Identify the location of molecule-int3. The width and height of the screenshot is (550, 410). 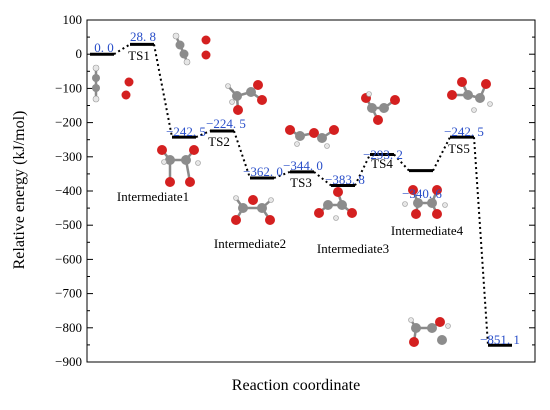
(335, 204).